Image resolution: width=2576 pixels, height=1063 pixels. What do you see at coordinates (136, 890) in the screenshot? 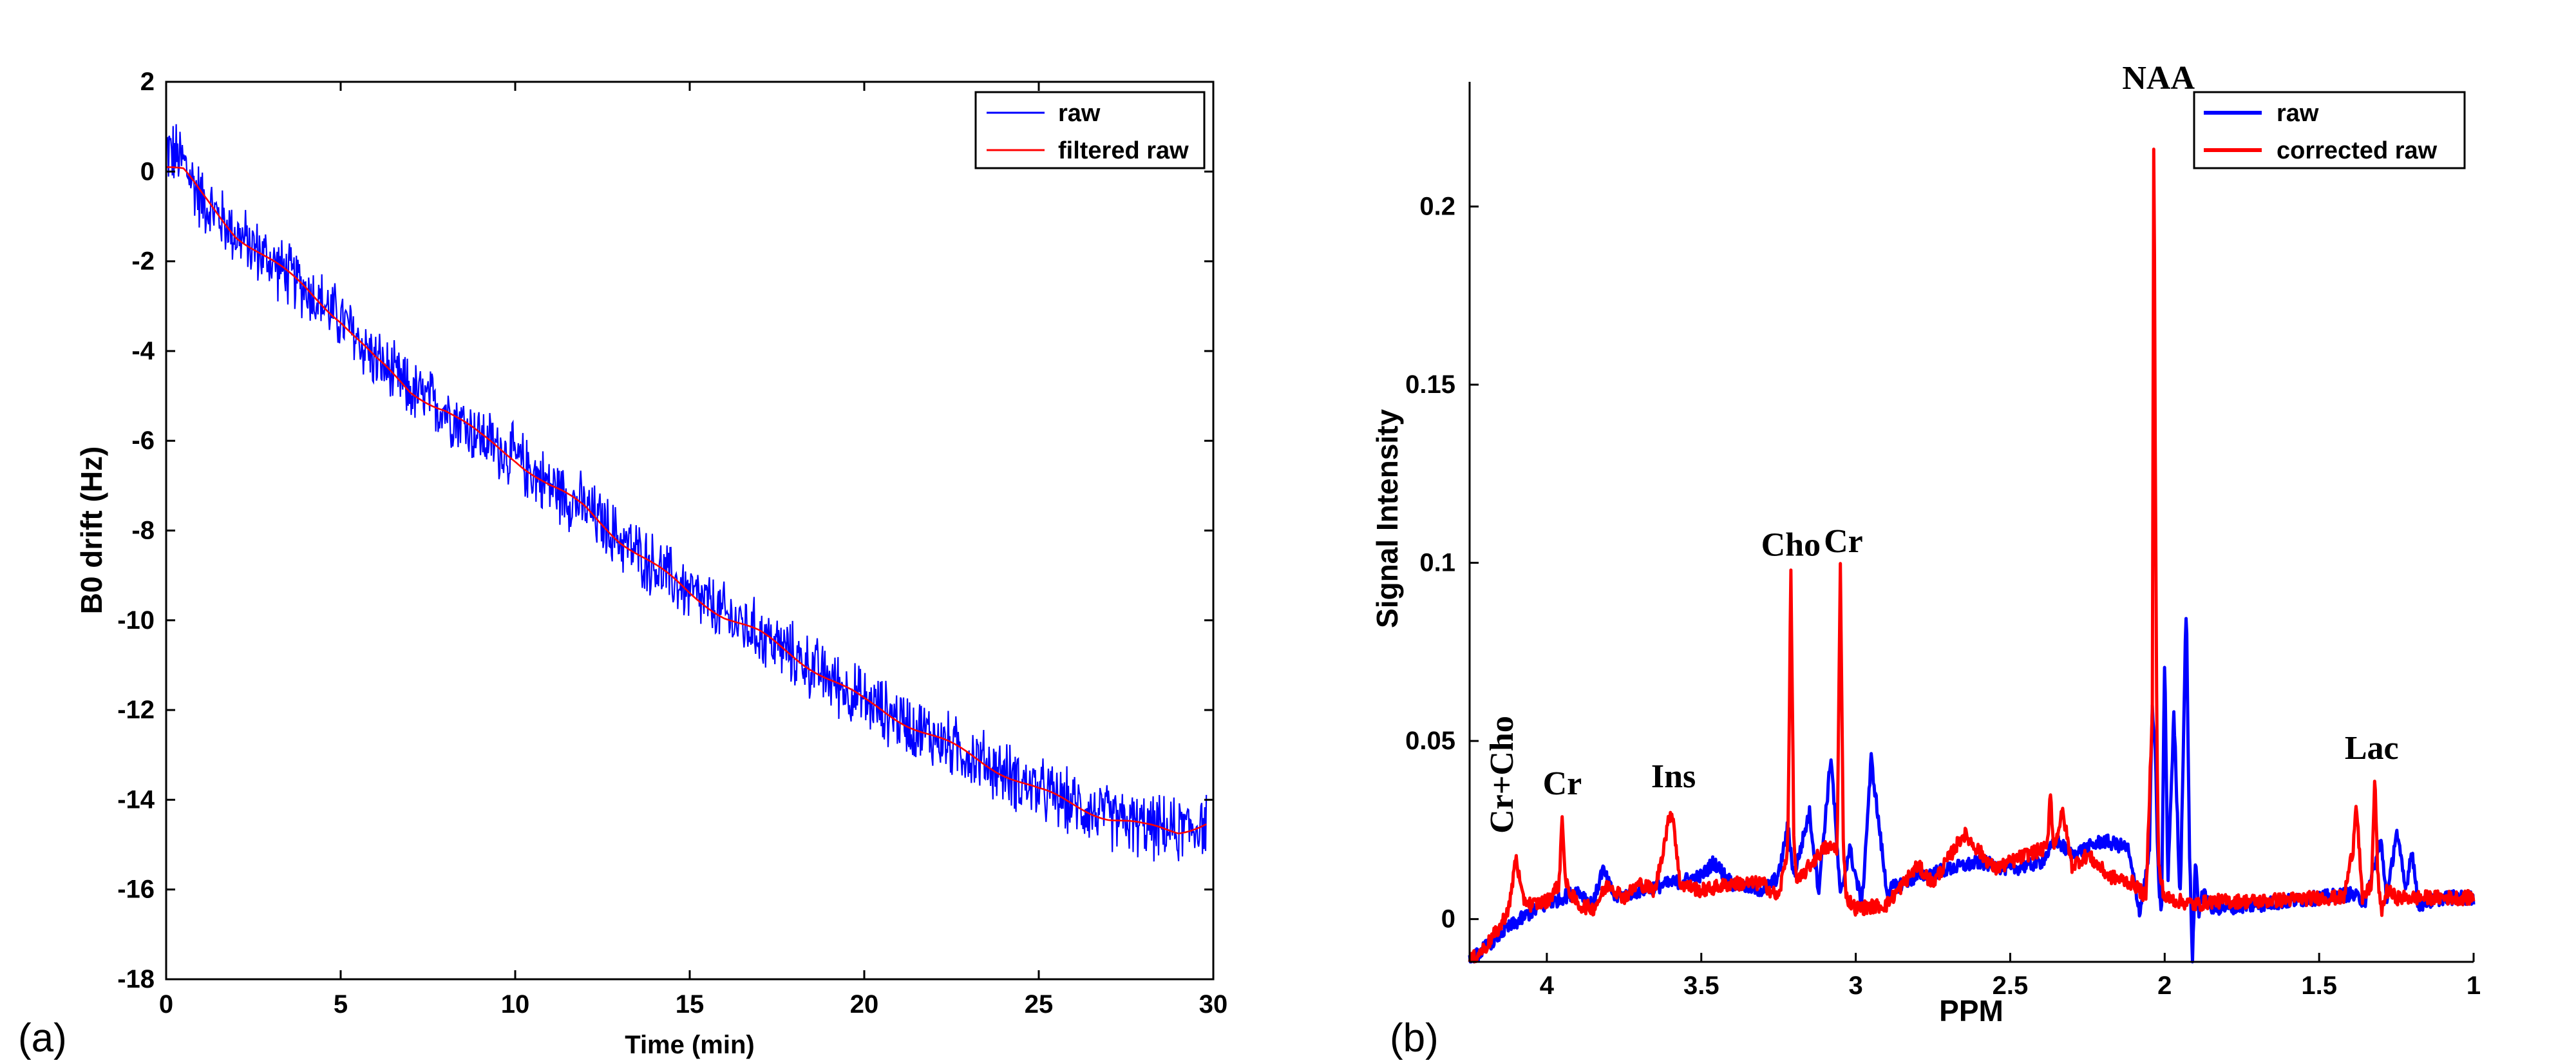
I see `panel-a-y-tick-label: -16` at bounding box center [136, 890].